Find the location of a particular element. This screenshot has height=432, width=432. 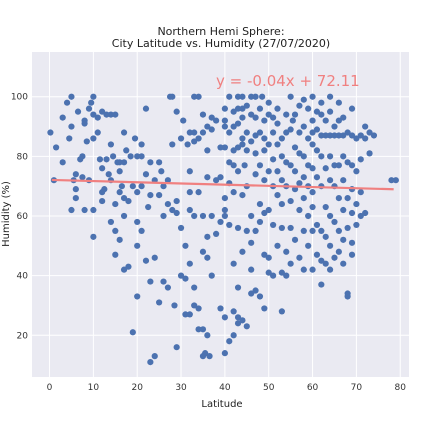

chart-title-line2: City Latitude vs. Humidity (27/07/2020) is located at coordinates (221, 43).